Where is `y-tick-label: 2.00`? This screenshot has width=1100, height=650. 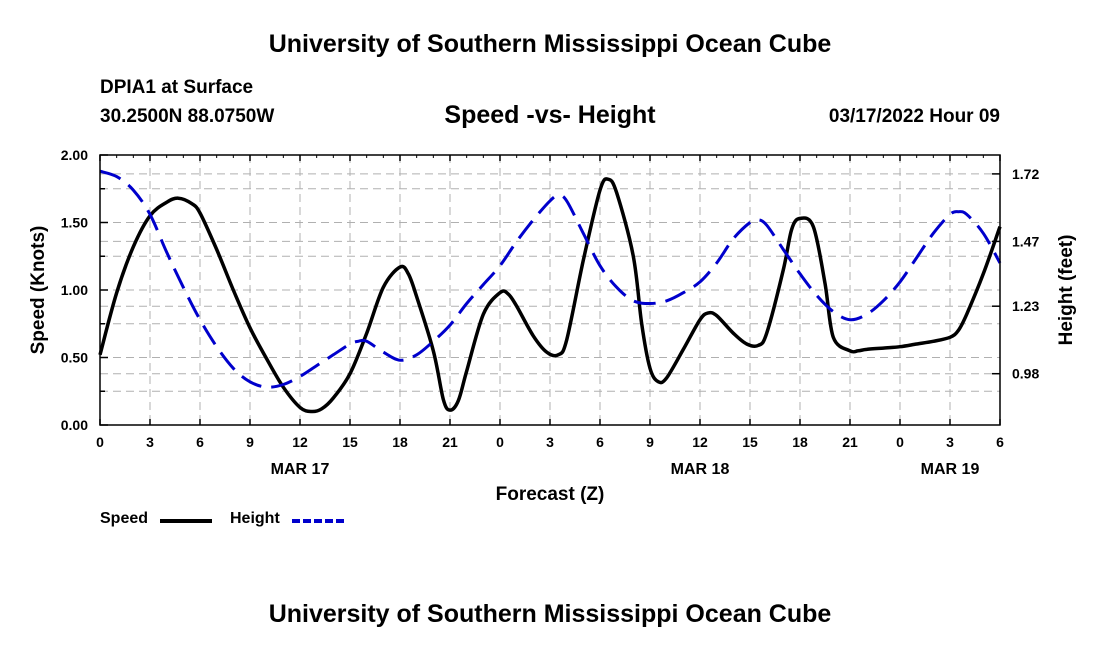
y-tick-label: 2.00 is located at coordinates (74, 155).